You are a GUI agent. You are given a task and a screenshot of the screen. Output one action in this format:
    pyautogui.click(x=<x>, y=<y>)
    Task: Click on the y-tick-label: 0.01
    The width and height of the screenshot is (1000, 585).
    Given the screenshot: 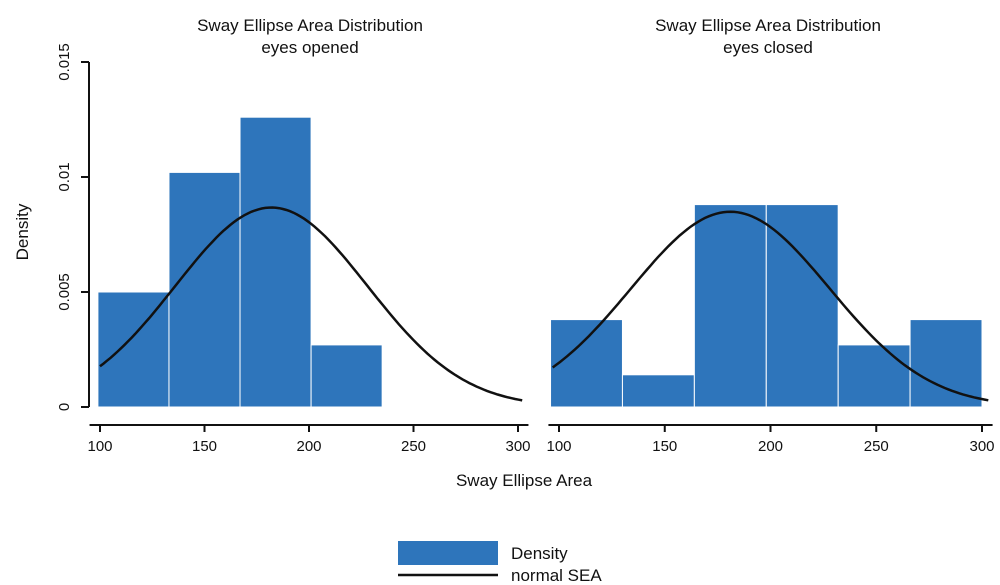 What is the action you would take?
    pyautogui.click(x=64, y=176)
    